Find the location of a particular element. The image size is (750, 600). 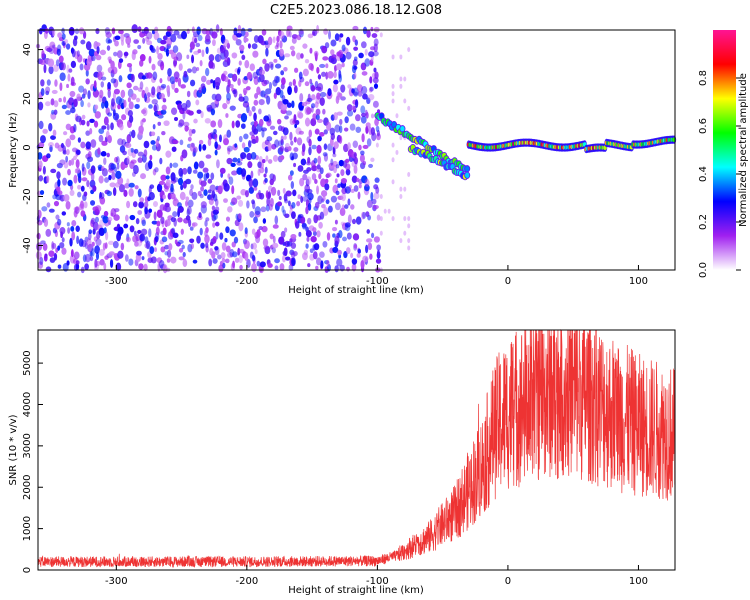

x-tick-label: -300 is located at coordinates (116, 581).